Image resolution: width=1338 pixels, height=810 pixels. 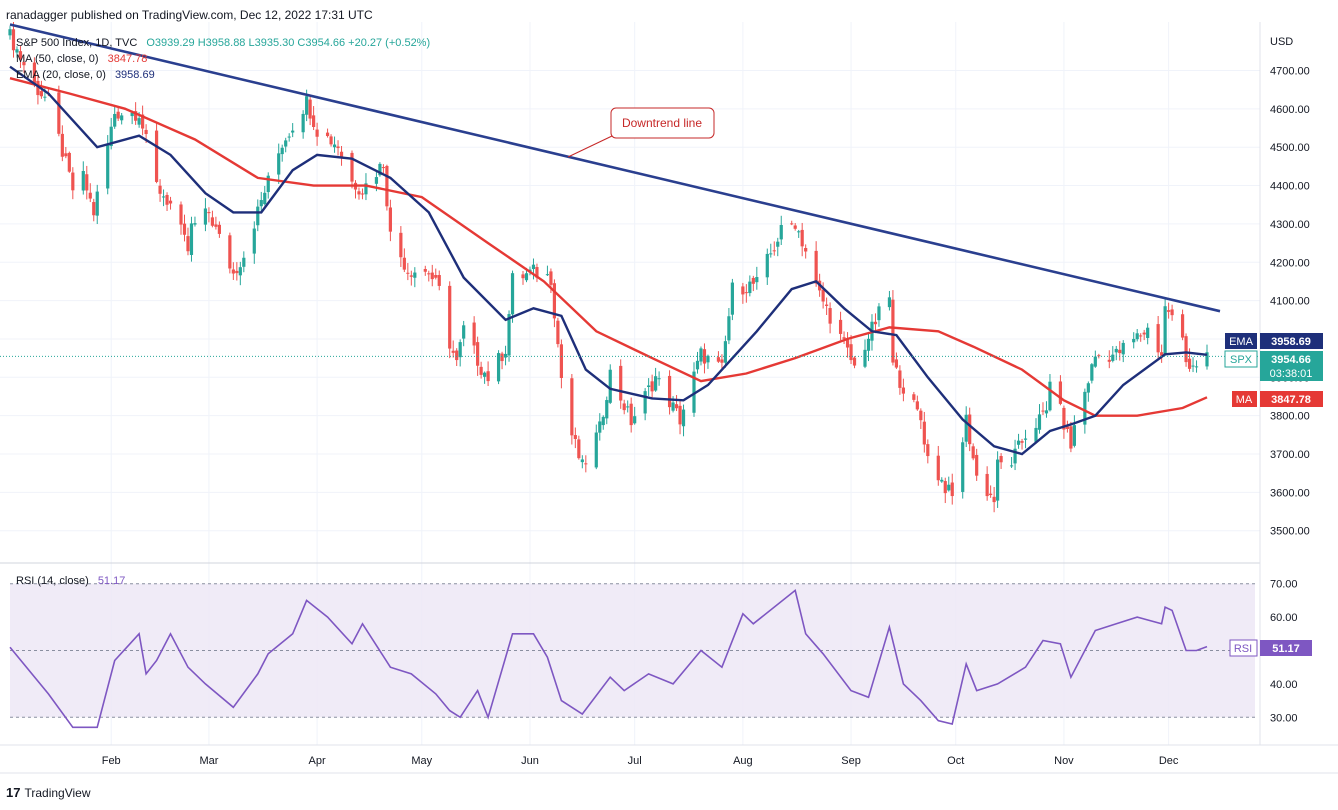 I want to click on svg-text: 3847.78, so click(x=1291, y=400).